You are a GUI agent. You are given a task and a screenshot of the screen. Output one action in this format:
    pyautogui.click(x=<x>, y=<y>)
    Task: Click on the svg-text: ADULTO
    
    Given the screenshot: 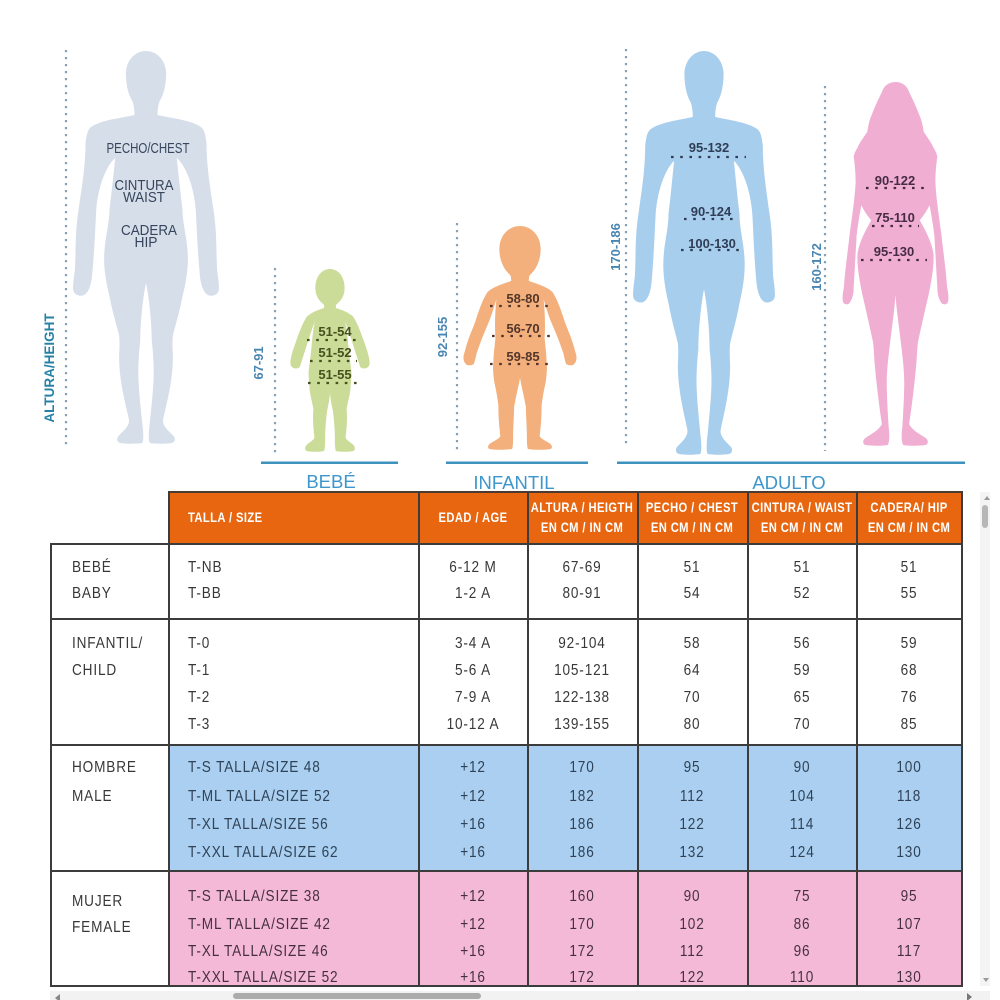 What is the action you would take?
    pyautogui.click(x=788, y=482)
    